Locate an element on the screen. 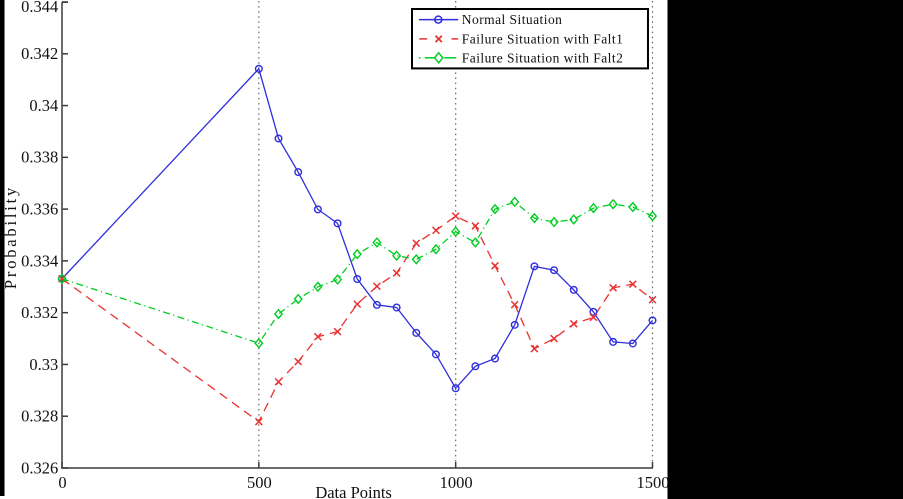 This screenshot has height=499, width=903. svg-text: Probability is located at coordinates (10, 237).